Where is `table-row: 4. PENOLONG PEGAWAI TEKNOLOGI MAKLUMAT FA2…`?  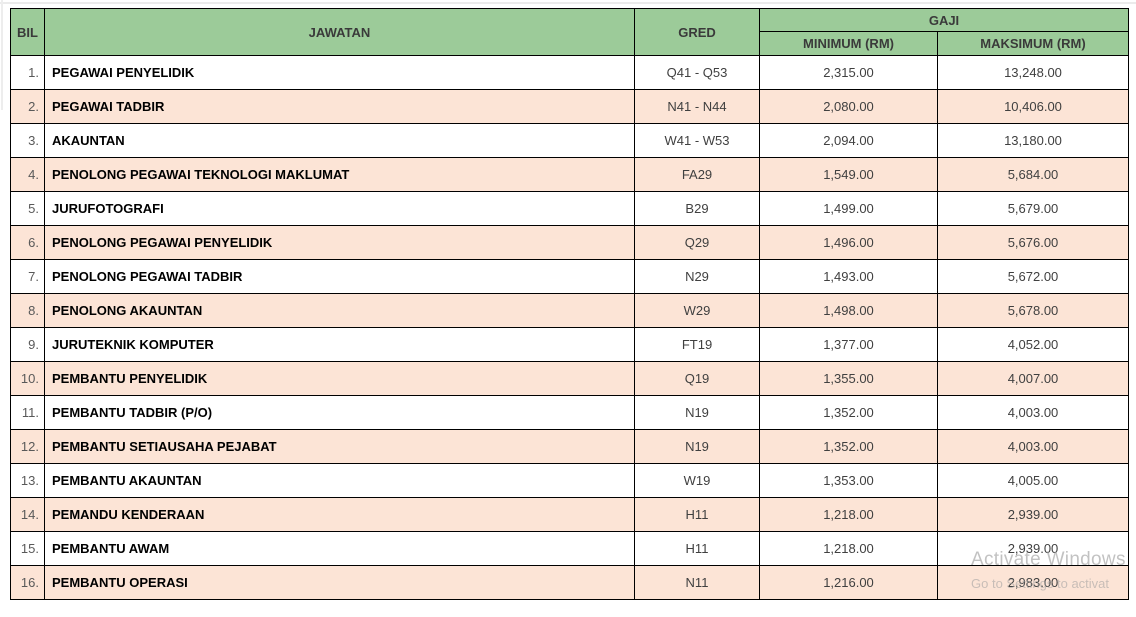 table-row: 4. PENOLONG PEGAWAI TEKNOLOGI MAKLUMAT FA2… is located at coordinates (569, 174).